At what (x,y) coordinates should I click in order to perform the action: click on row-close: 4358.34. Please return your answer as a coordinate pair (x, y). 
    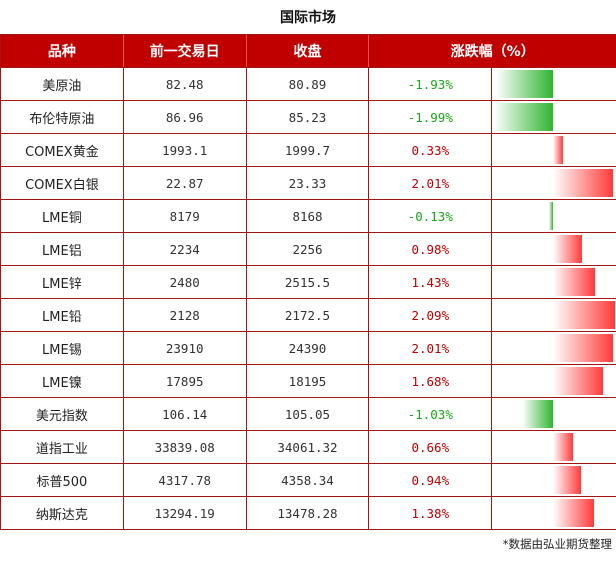
    Looking at the image, I should click on (308, 480).